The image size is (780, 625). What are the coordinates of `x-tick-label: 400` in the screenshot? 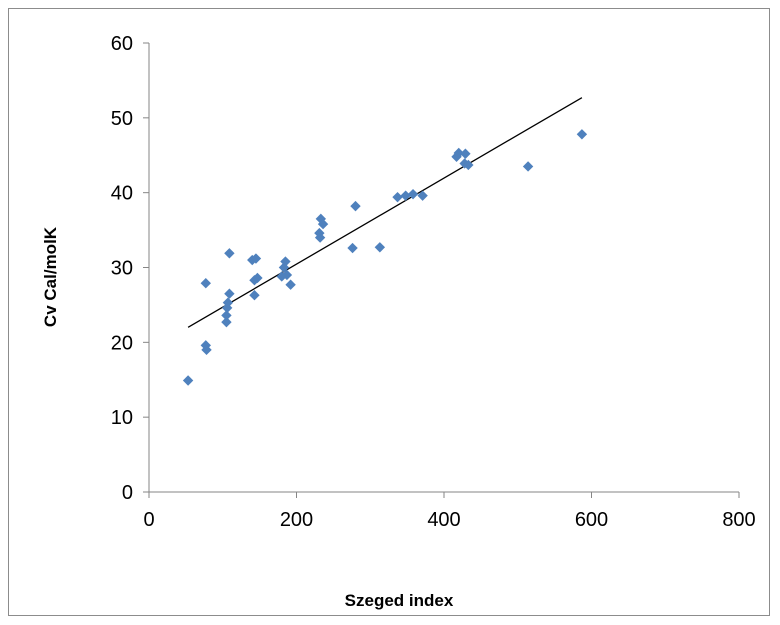 It's located at (443, 520).